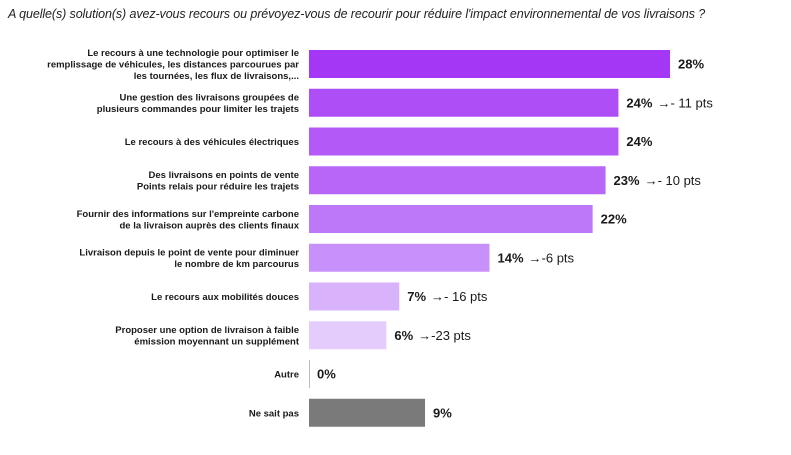  I want to click on value-label: 0%, so click(326, 374).